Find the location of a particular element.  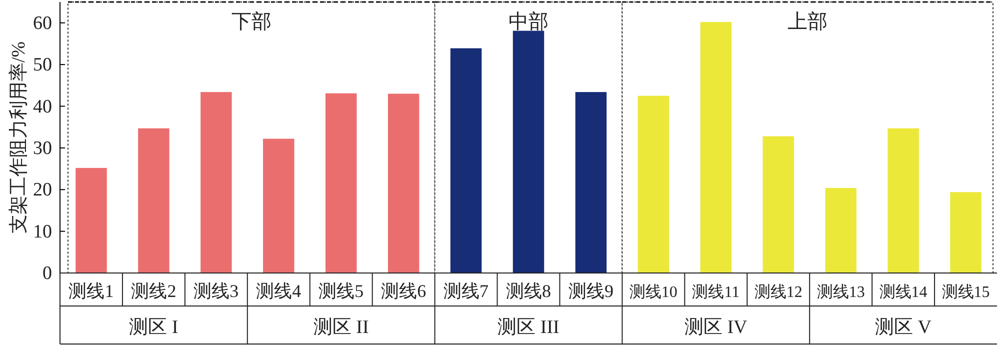

text: 测区 IV is located at coordinates (716, 327).